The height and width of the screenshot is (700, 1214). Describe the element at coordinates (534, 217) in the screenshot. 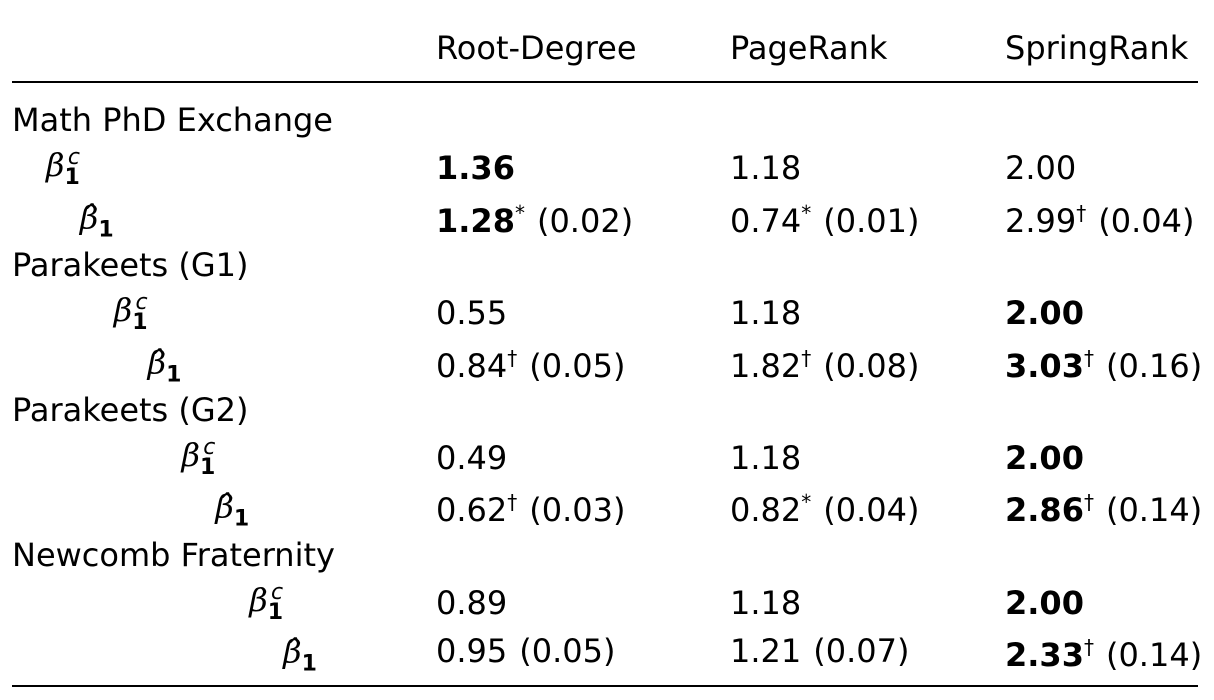

I see `table-cell: 1.28* (0.02)` at that location.